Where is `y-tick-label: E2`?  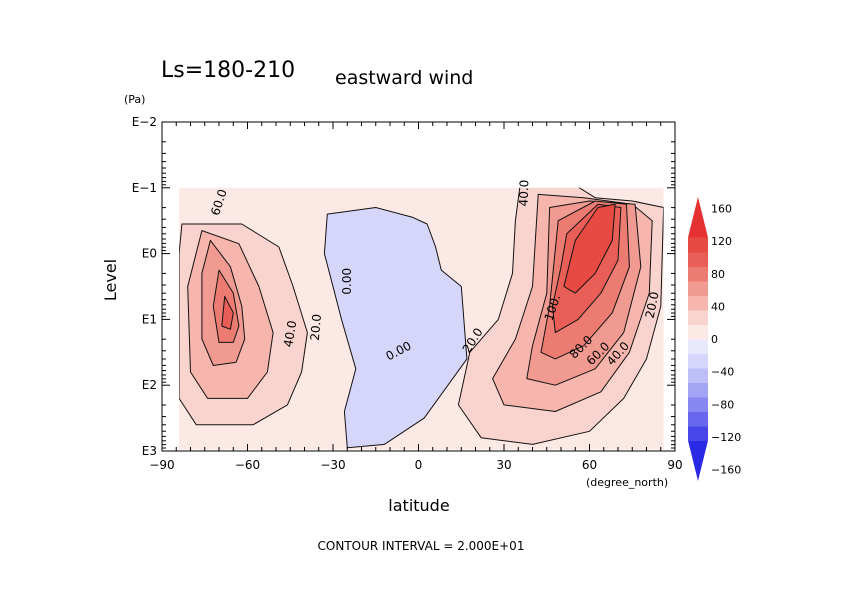
y-tick-label: E2 is located at coordinates (149, 385).